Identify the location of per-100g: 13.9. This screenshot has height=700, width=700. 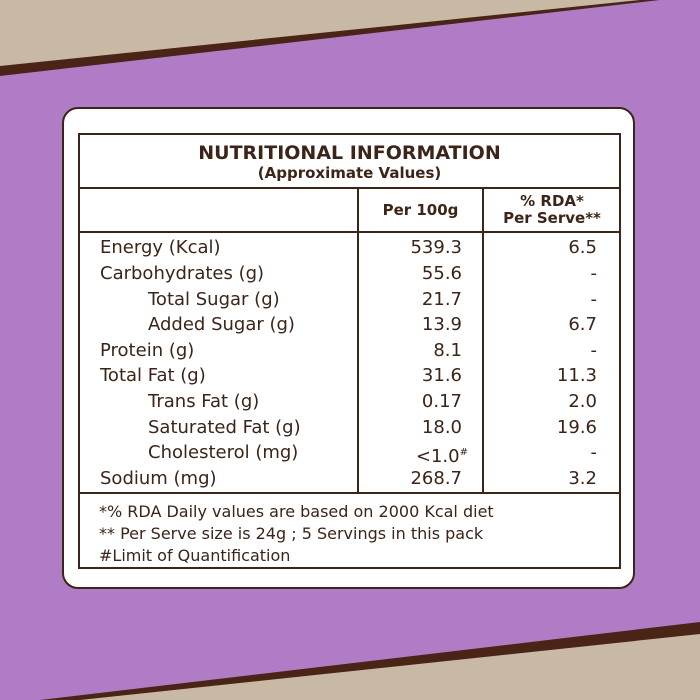
(441, 324).